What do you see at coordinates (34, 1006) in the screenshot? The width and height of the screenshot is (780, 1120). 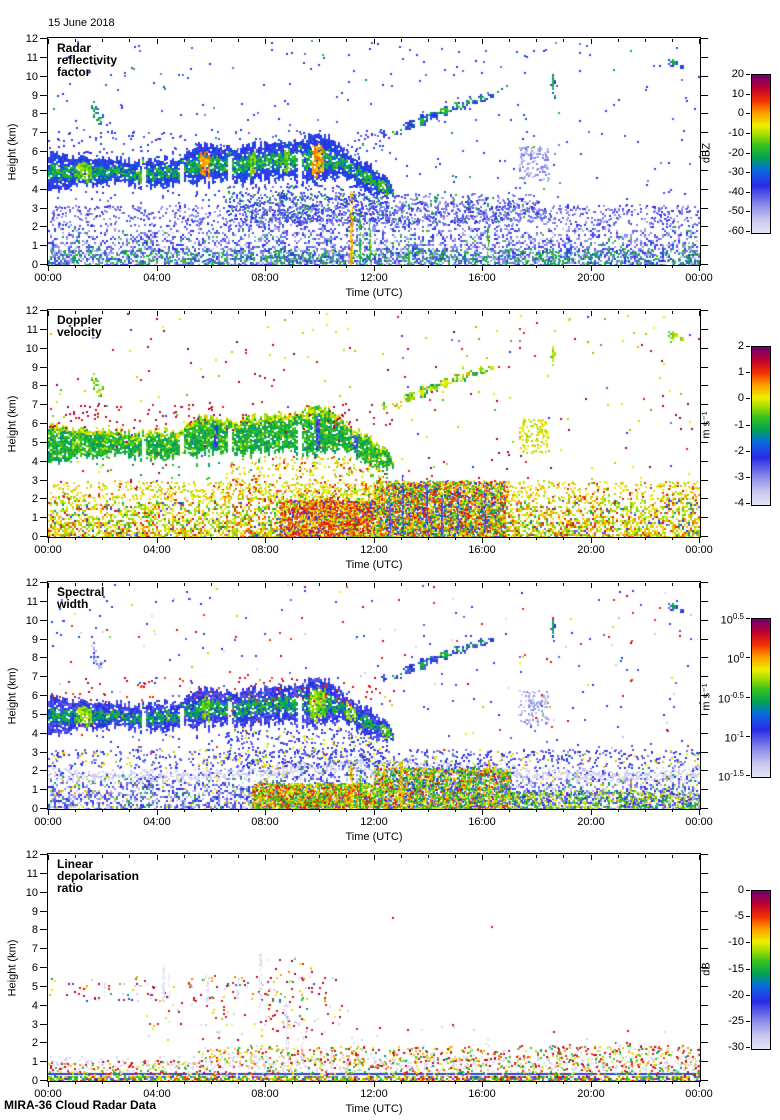 I see `y-tick-label: 4` at bounding box center [34, 1006].